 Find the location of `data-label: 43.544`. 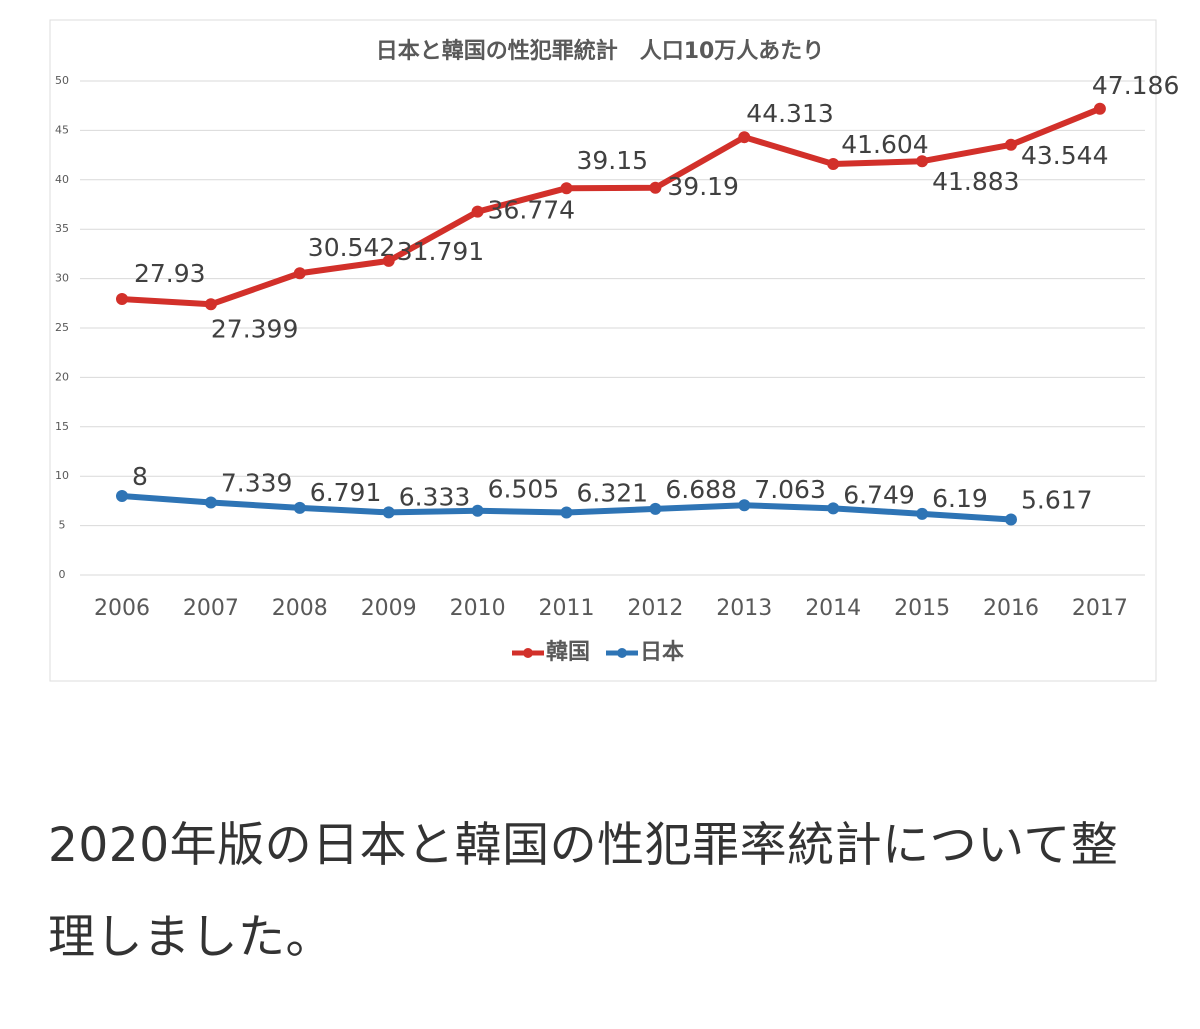

data-label: 43.544 is located at coordinates (1064, 155).